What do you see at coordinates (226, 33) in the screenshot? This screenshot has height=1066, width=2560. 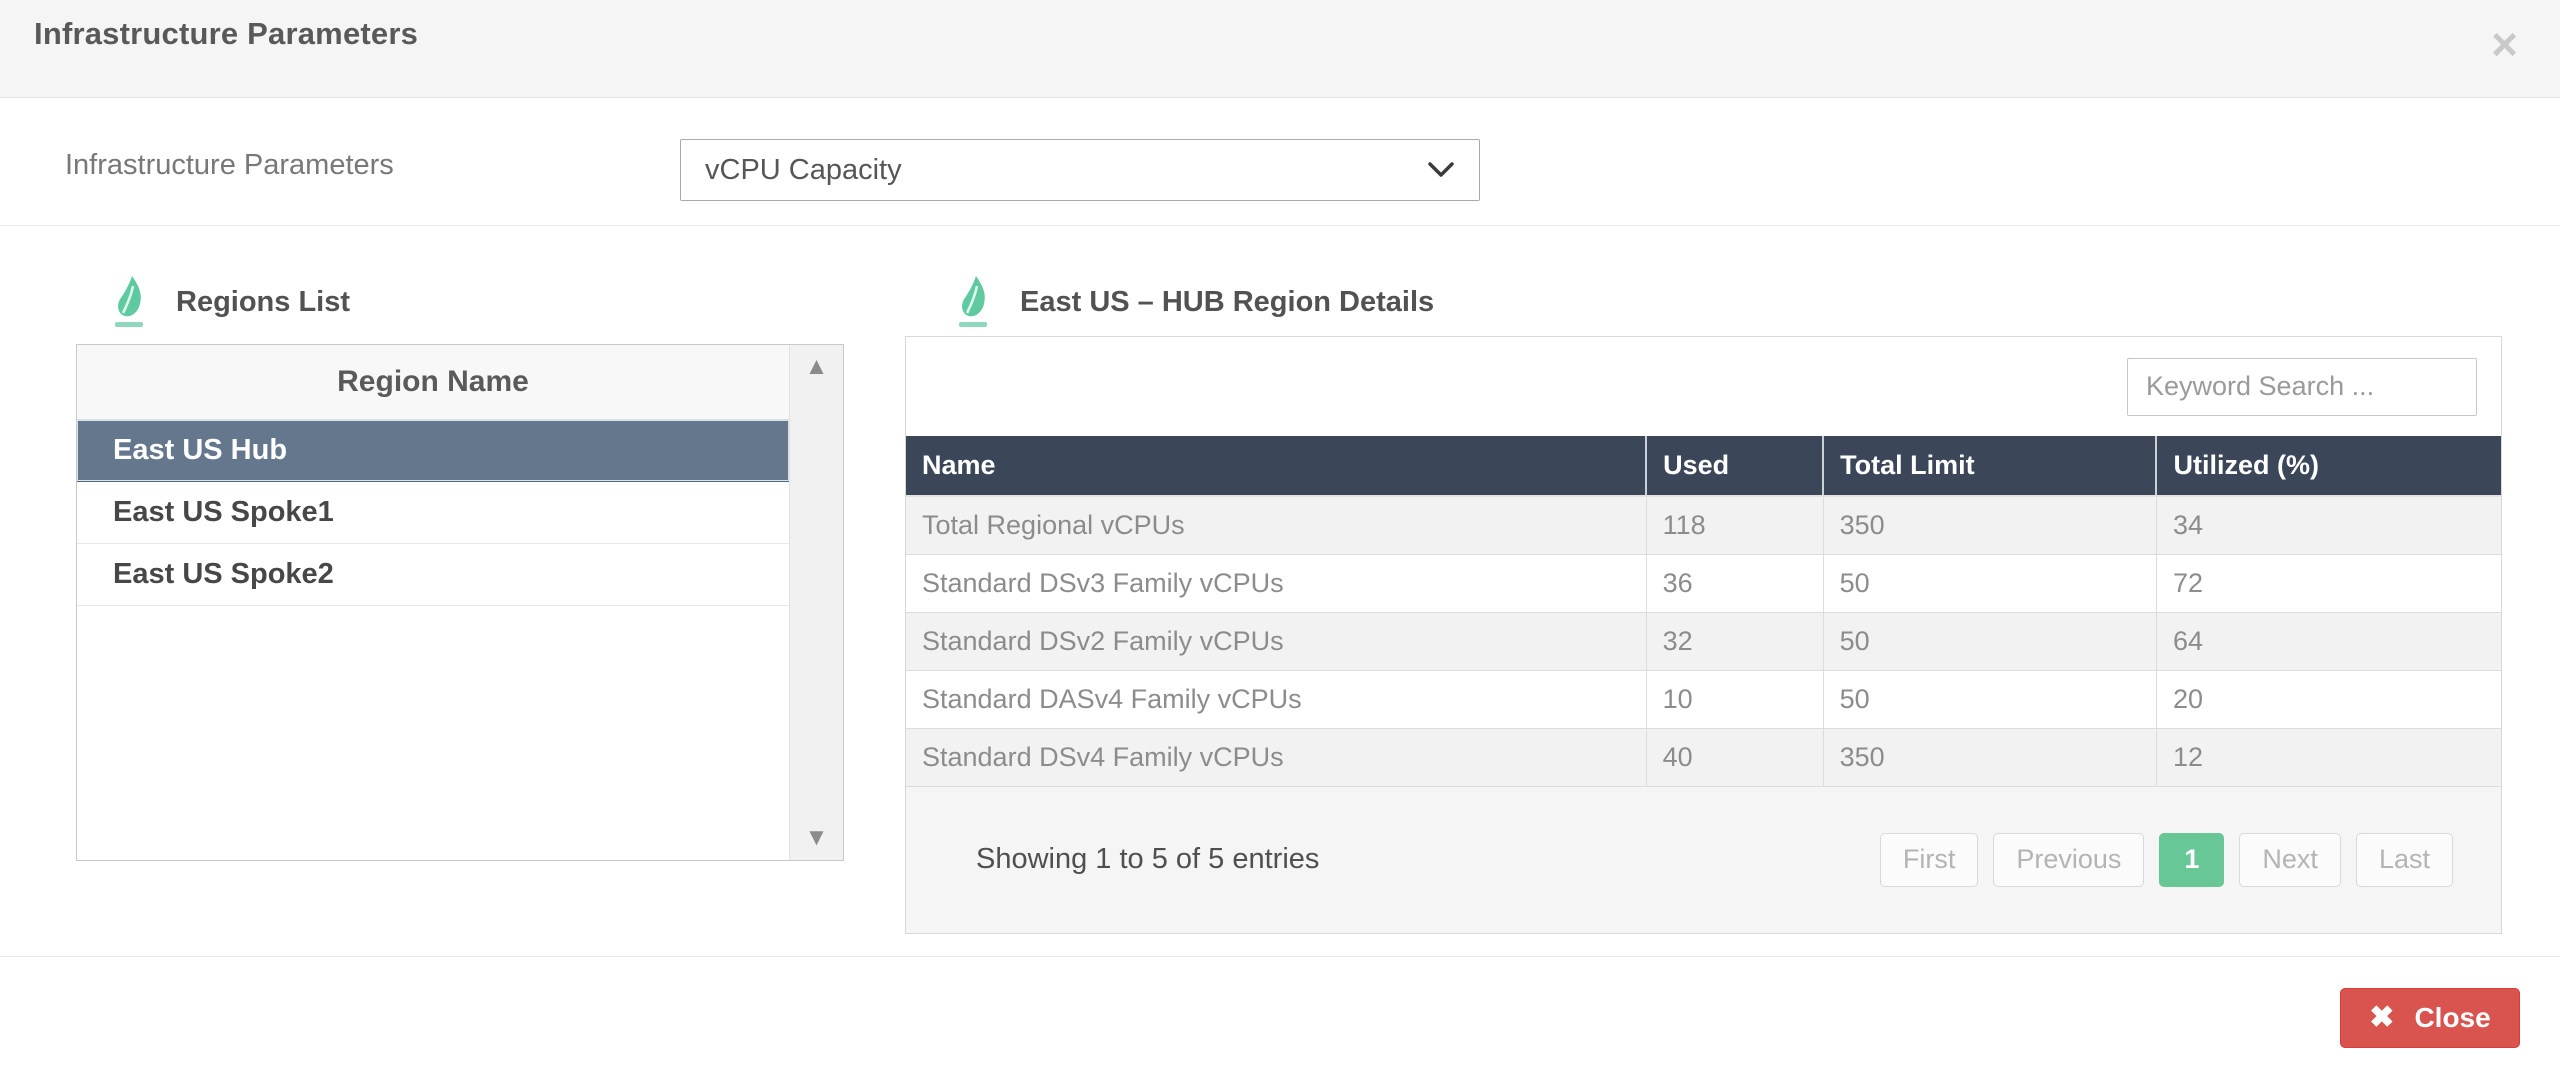 I see `modal-title: Infrastructure Parameters` at bounding box center [226, 33].